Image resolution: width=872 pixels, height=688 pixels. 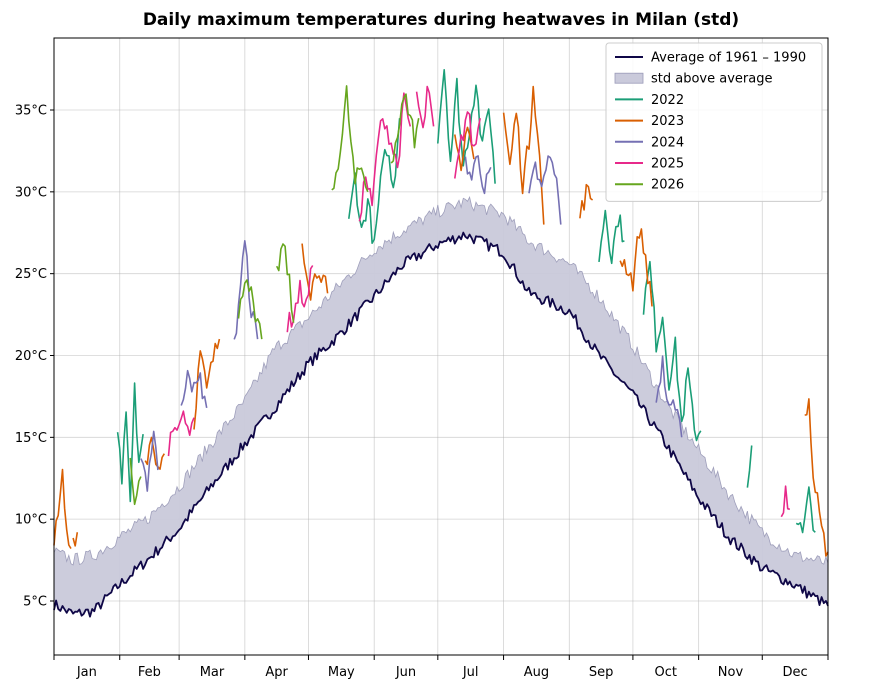 What do you see at coordinates (341, 672) in the screenshot?
I see `x-tick-label: May` at bounding box center [341, 672].